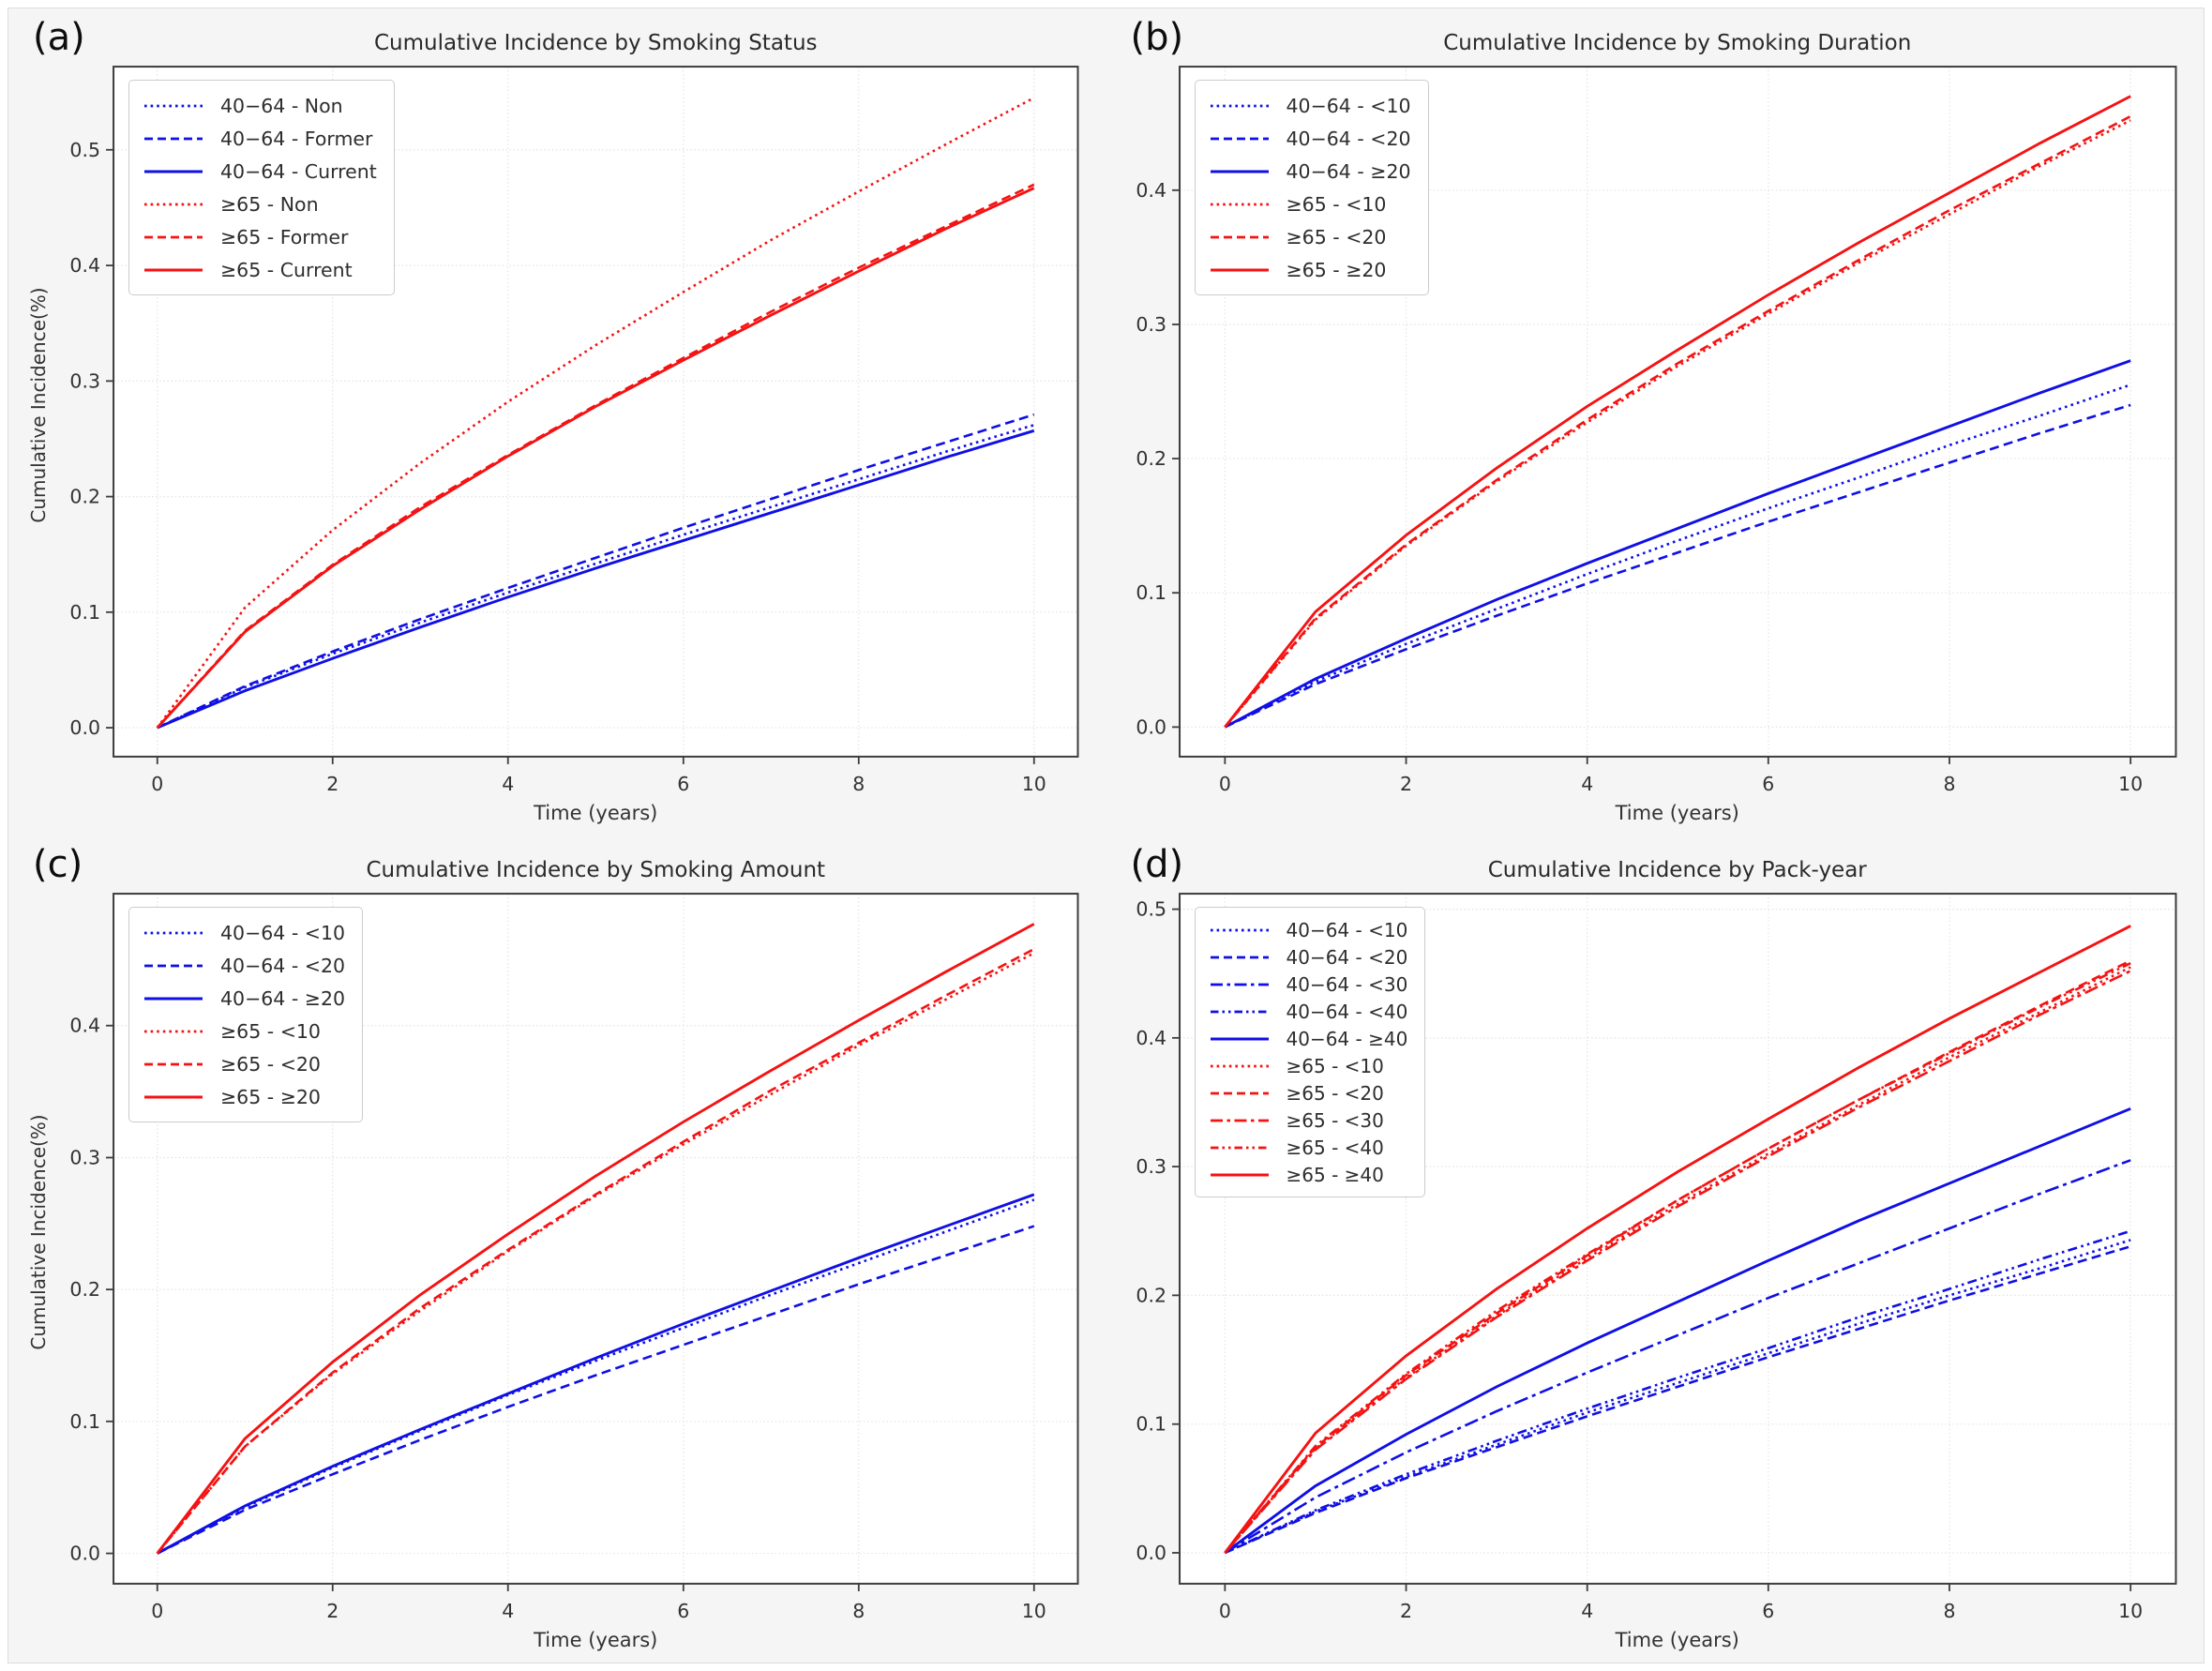  I want to click on panel-a-xlabel: Time (years), so click(596, 813).